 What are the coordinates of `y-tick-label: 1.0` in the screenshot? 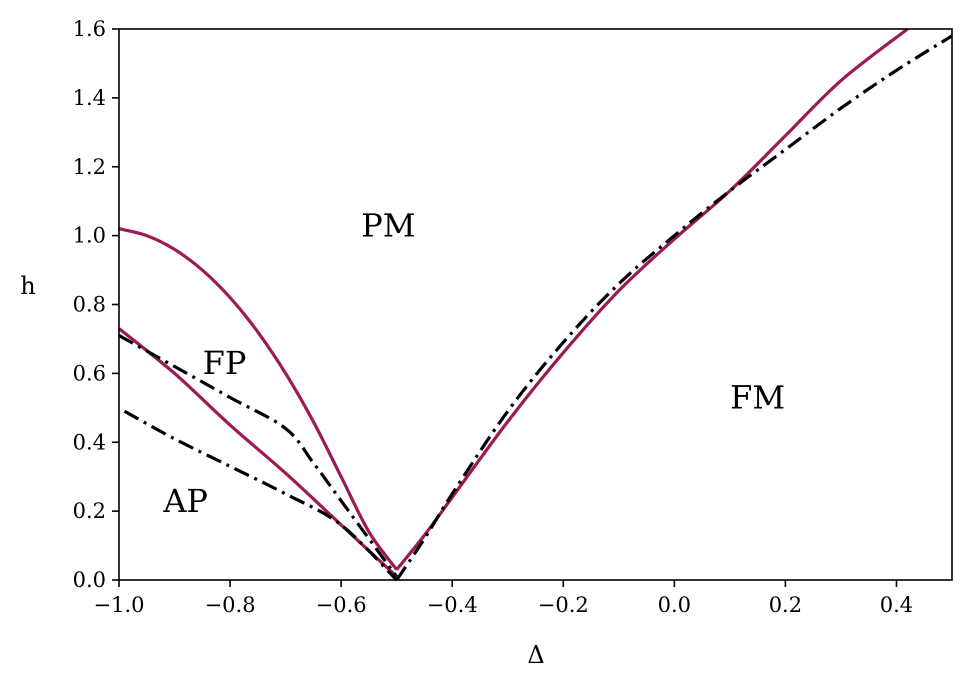 It's located at (89, 236).